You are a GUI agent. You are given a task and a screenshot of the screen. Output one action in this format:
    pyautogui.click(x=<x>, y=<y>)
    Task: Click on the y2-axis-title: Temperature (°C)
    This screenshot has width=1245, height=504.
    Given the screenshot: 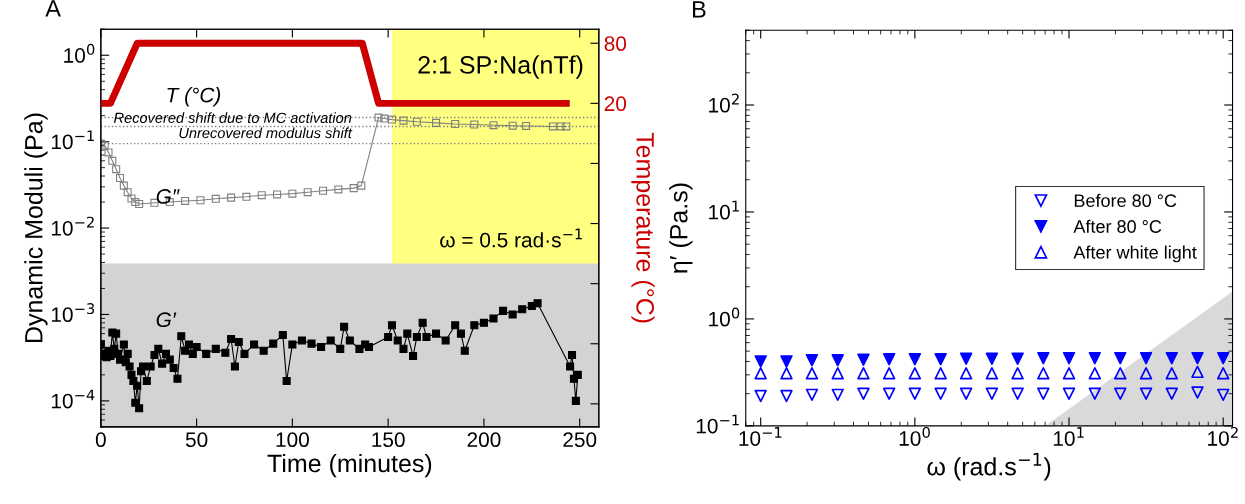 What is the action you would take?
    pyautogui.click(x=643, y=227)
    